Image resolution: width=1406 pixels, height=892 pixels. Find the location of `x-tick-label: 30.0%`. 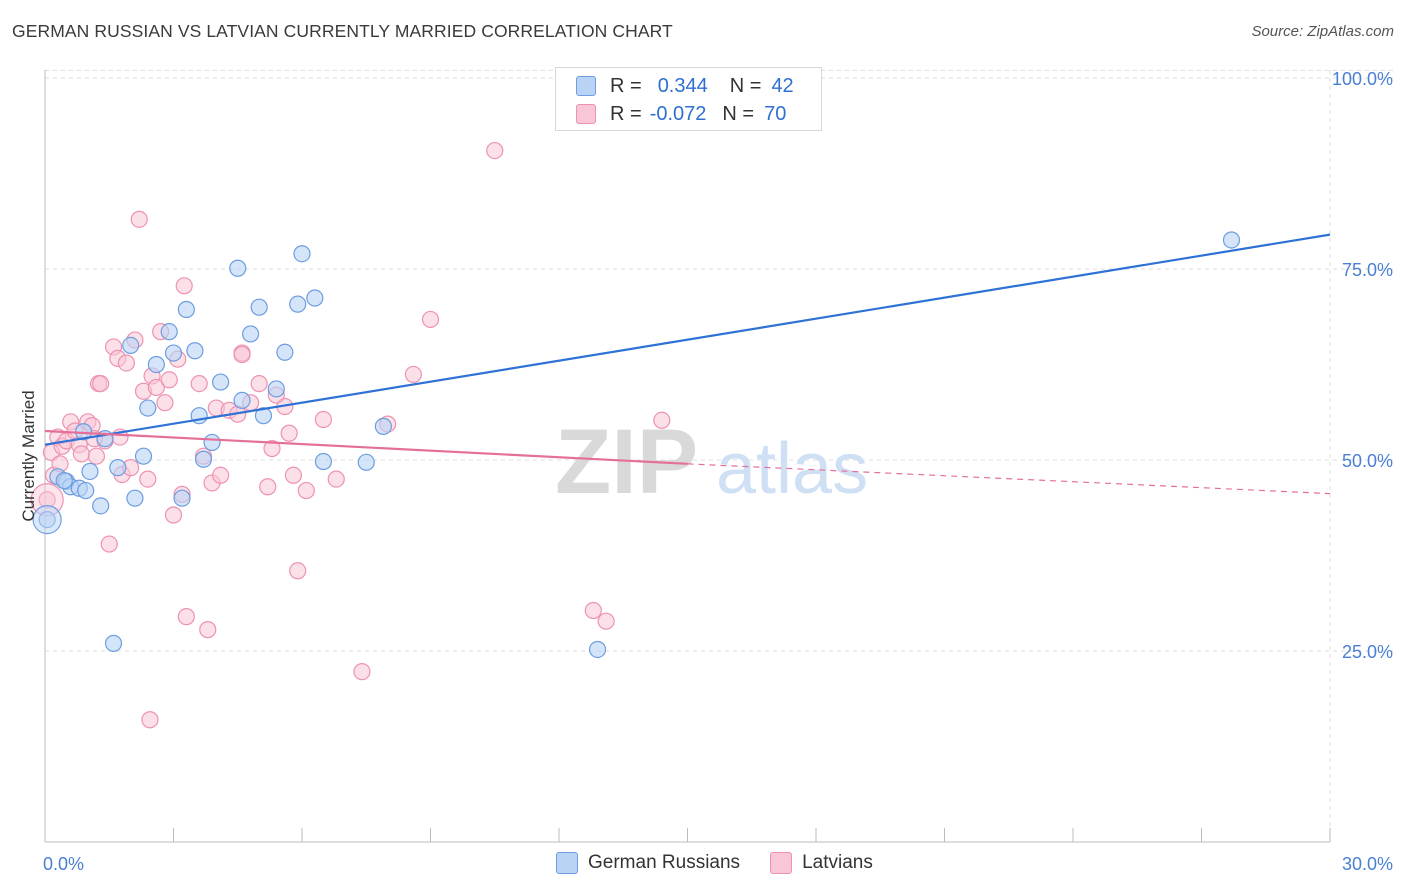

x-tick-label: 30.0% is located at coordinates (1367, 864).